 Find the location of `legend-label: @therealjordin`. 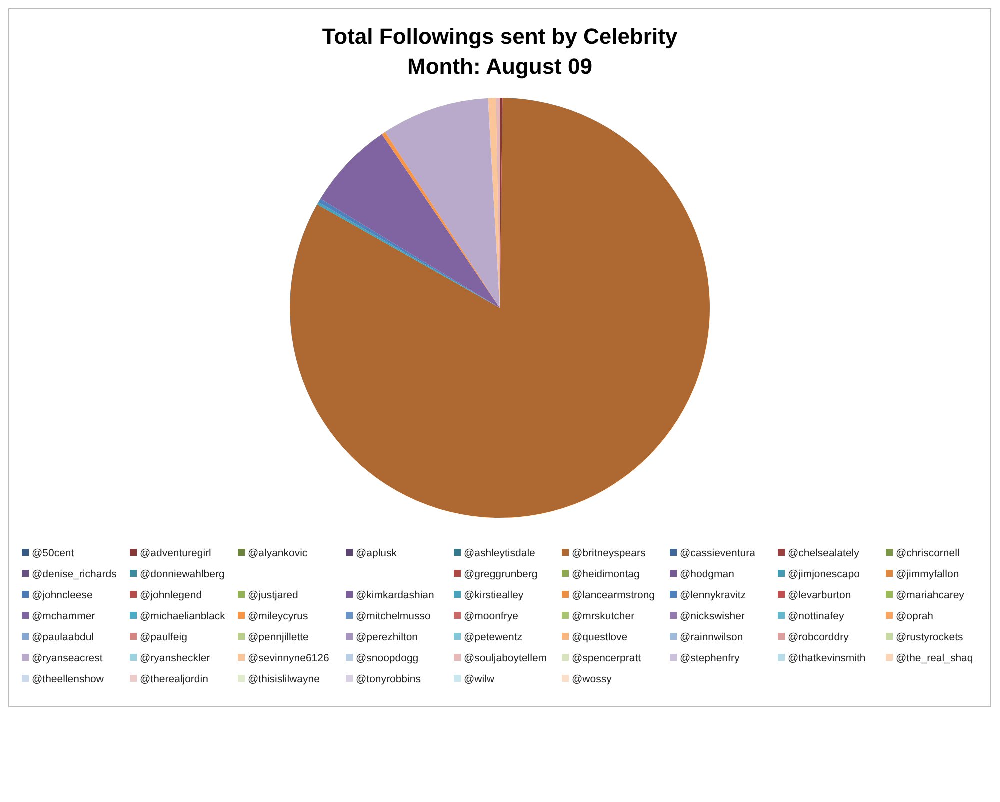

legend-label: @therealjordin is located at coordinates (174, 680).